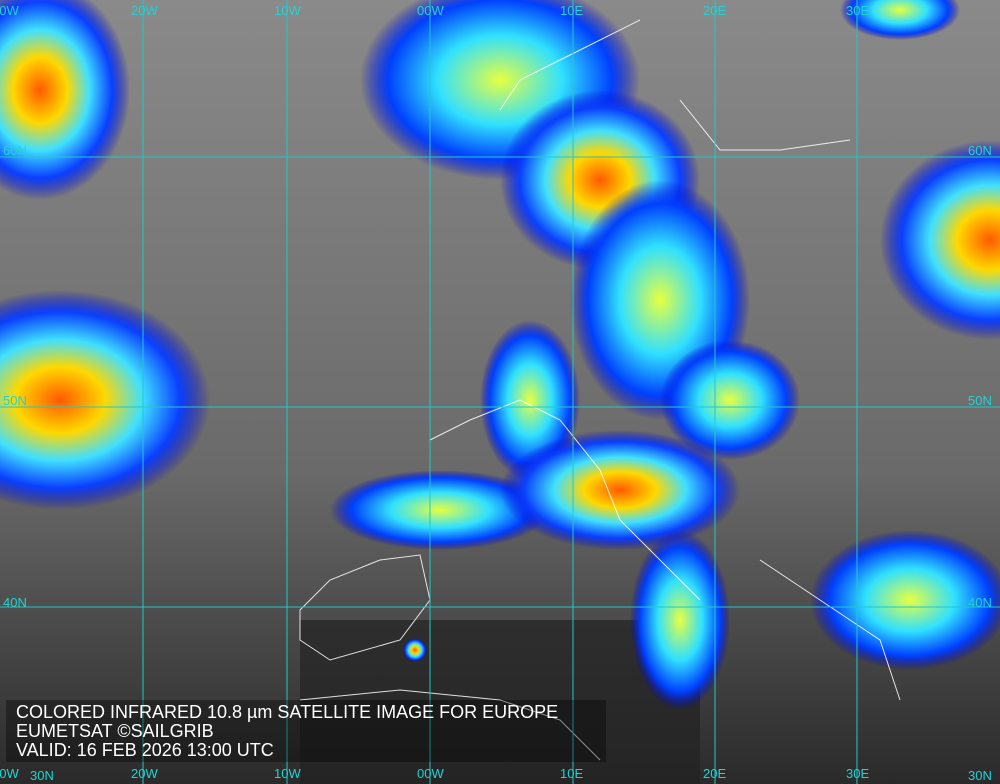  I want to click on lon-label-top: 20E, so click(715, 10).